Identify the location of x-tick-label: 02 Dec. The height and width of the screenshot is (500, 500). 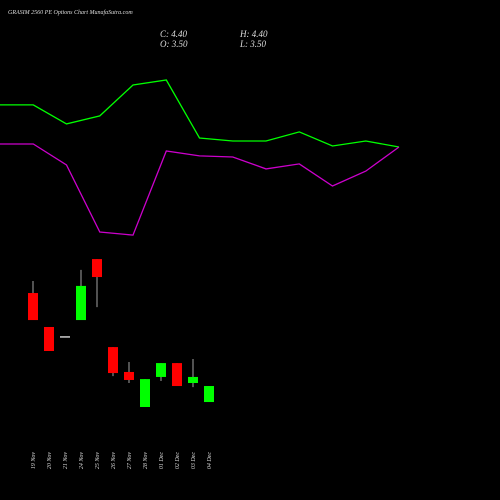
(178, 460).